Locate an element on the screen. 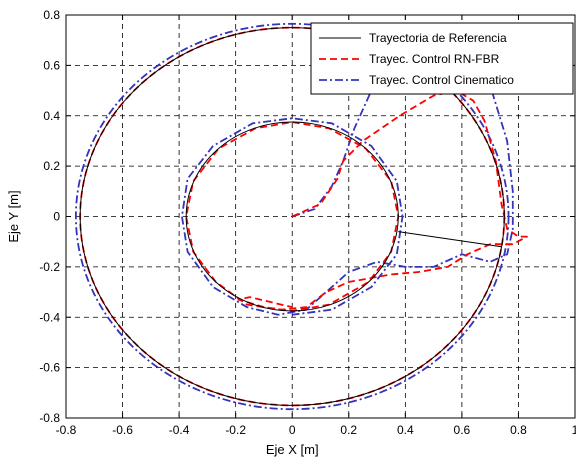 The width and height of the screenshot is (576, 461). x-tick-label: -0.4 is located at coordinates (179, 430).